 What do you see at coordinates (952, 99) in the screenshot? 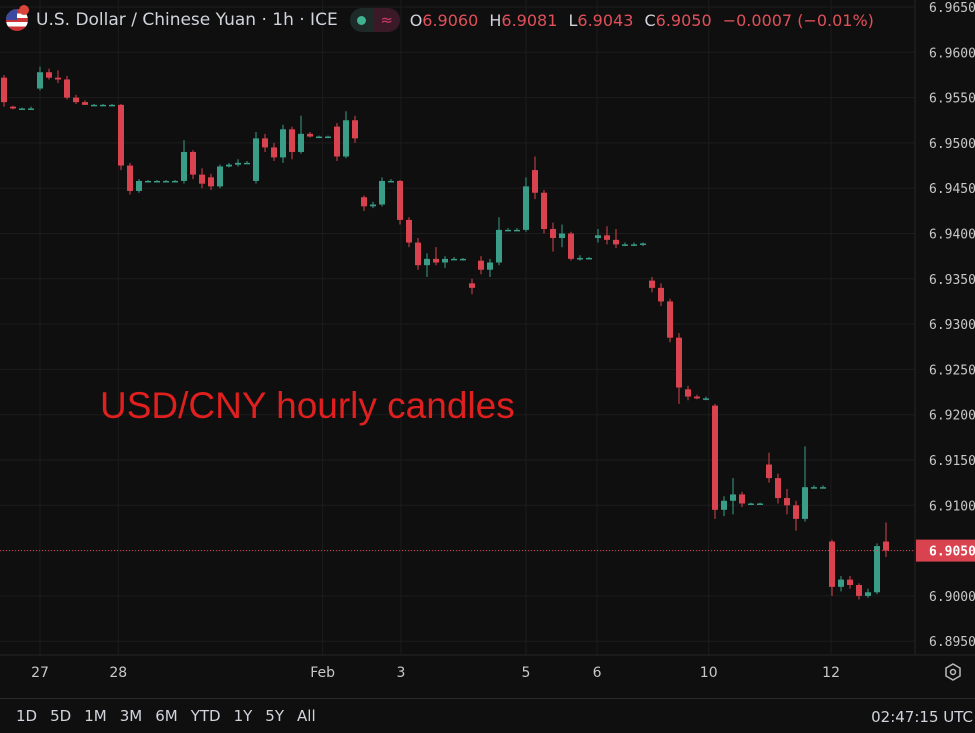
I see `price-tick-label: 6.9550` at bounding box center [952, 99].